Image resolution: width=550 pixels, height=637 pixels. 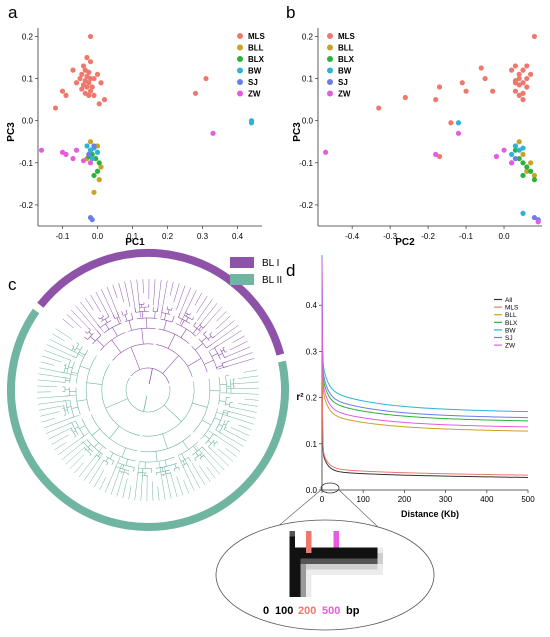 I want to click on pca-a-x-tick-label: -0.1, so click(x=63, y=236).